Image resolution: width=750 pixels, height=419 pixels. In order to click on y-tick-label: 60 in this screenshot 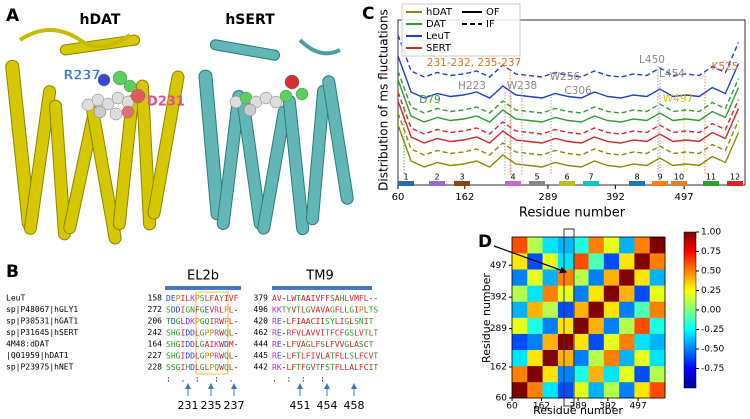, I will do `click(502, 399)`.